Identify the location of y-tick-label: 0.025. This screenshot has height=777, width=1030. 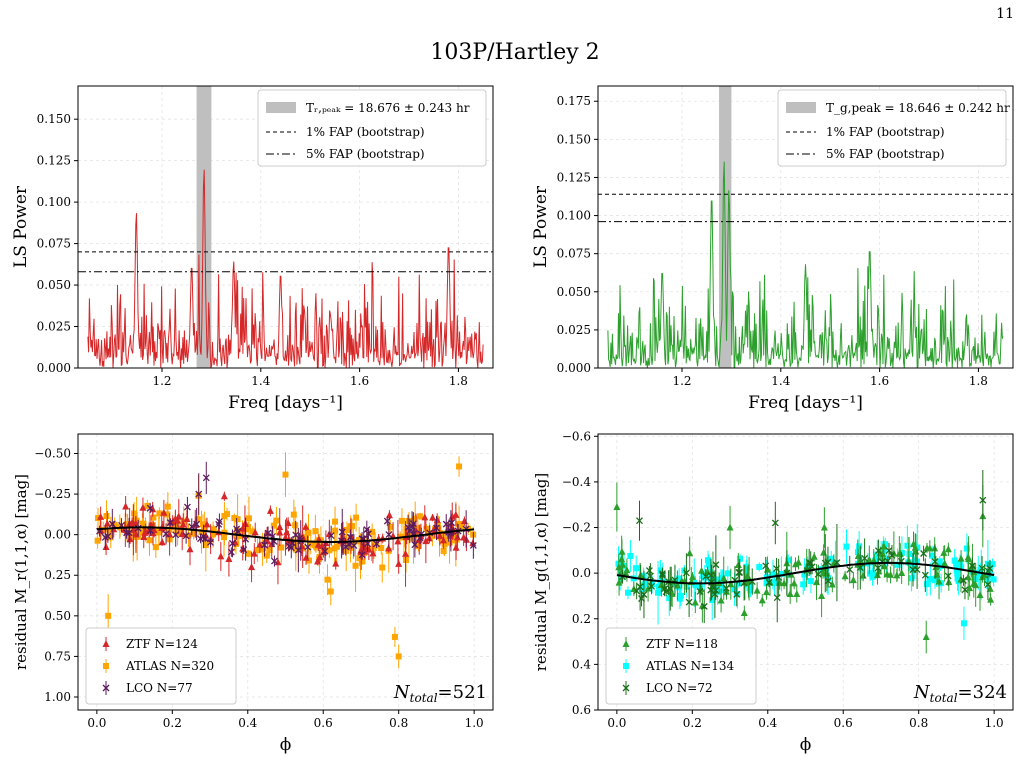
(54, 327).